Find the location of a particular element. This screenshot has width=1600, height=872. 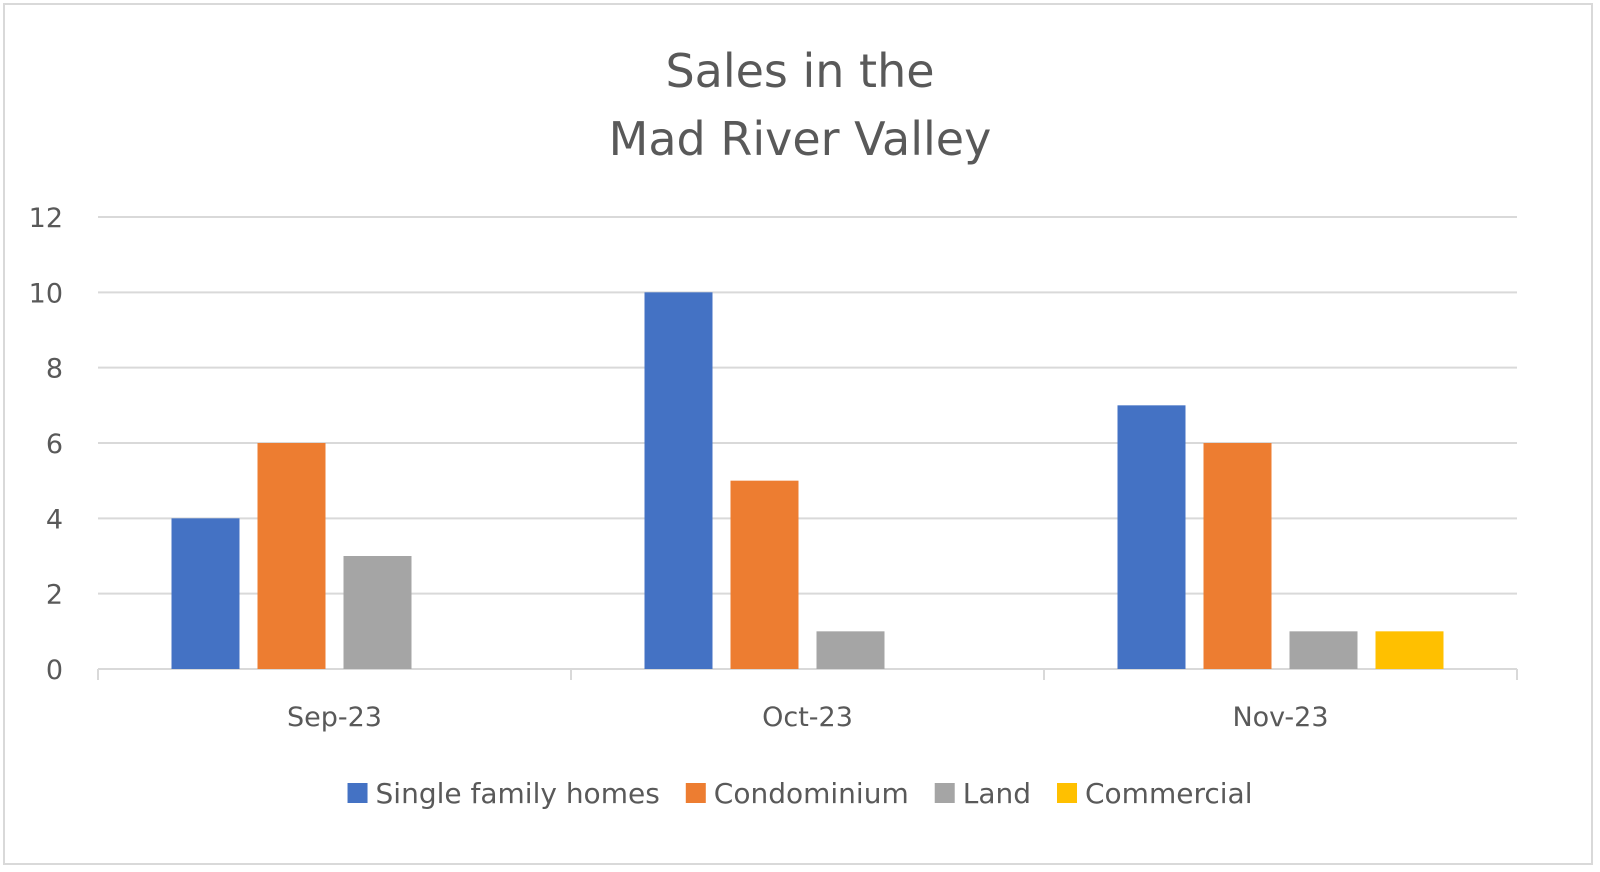

legend-label-land: Land is located at coordinates (997, 793).